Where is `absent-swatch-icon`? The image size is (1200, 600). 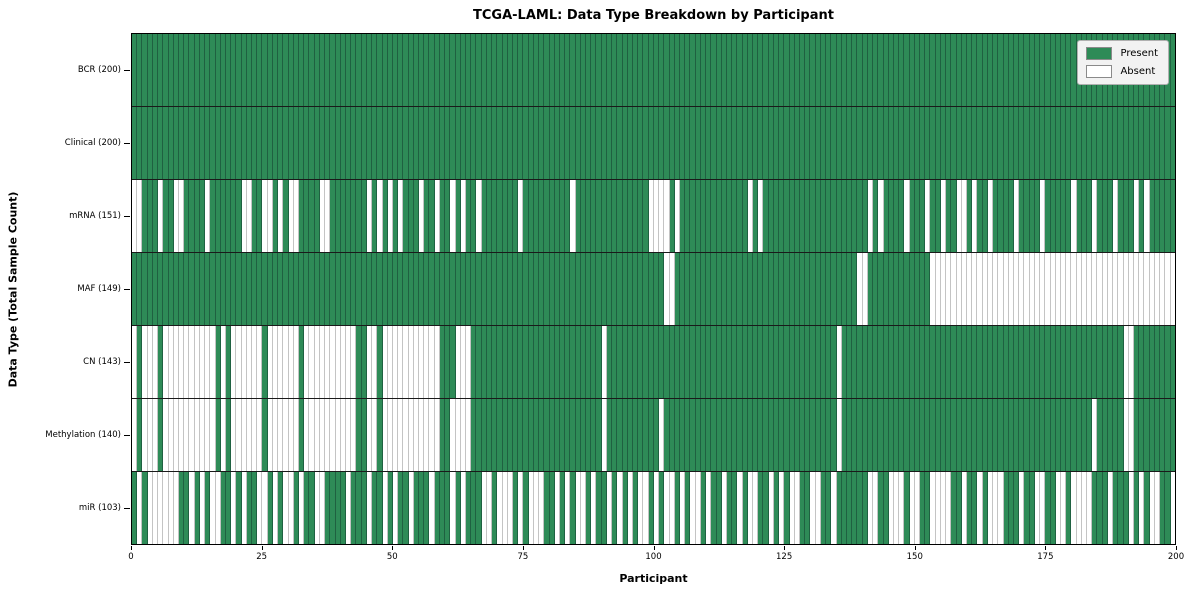 absent-swatch-icon is located at coordinates (1099, 71).